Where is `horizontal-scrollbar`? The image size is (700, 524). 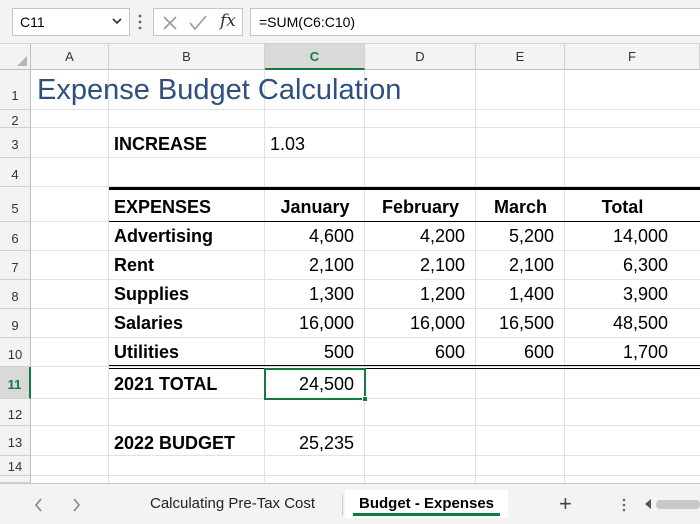 horizontal-scrollbar is located at coordinates (670, 504).